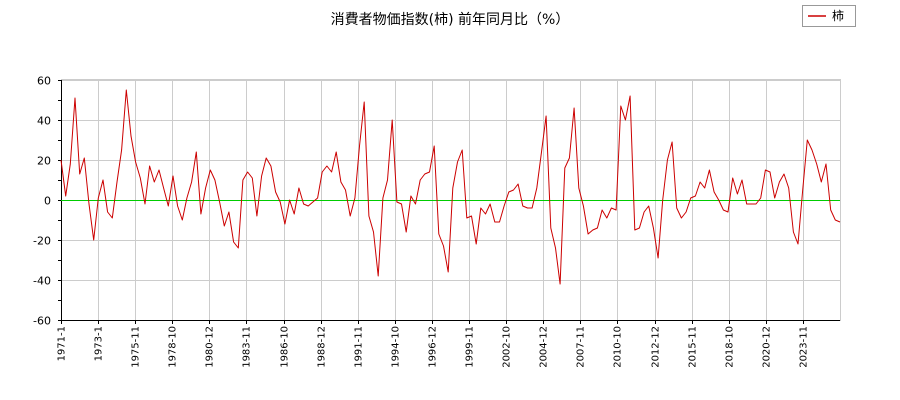 This screenshot has height=400, width=900. What do you see at coordinates (44, 161) in the screenshot?
I see `y-tick-label: 20` at bounding box center [44, 161].